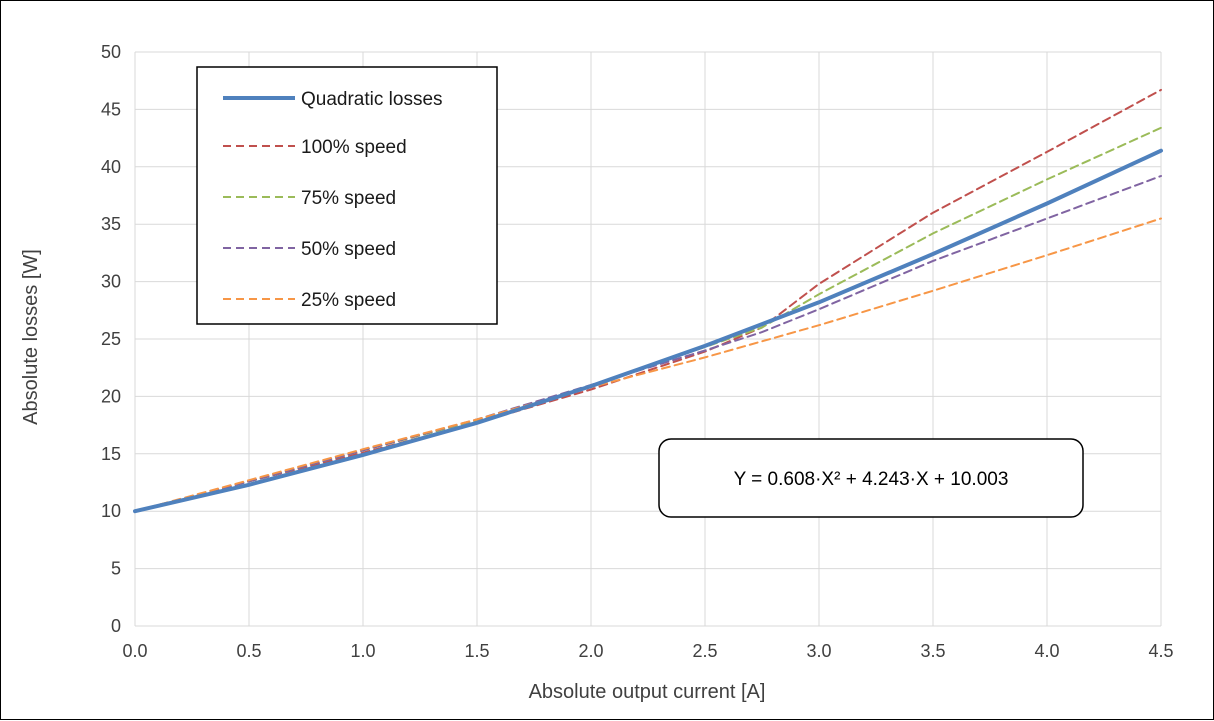  What do you see at coordinates (476, 651) in the screenshot?
I see `x-tick-label: 1.5` at bounding box center [476, 651].